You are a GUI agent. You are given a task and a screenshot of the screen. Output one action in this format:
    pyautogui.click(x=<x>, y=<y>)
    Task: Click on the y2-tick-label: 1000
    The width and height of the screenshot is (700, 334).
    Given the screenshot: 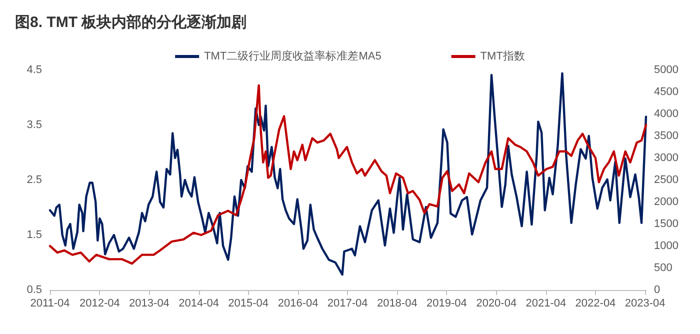 What is the action you would take?
    pyautogui.click(x=666, y=246)
    